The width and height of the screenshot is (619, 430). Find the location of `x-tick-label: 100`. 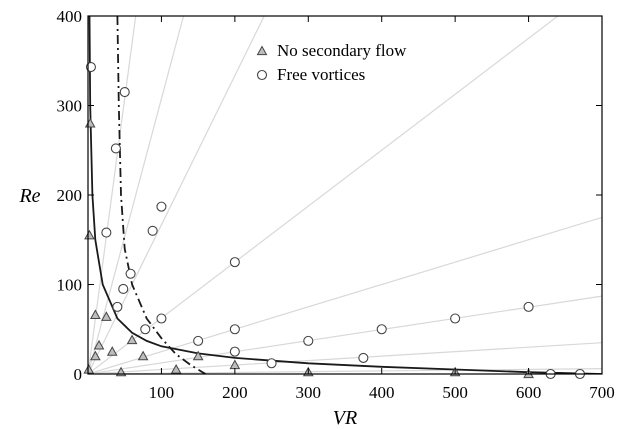

x-tick-label: 100 is located at coordinates (162, 392).